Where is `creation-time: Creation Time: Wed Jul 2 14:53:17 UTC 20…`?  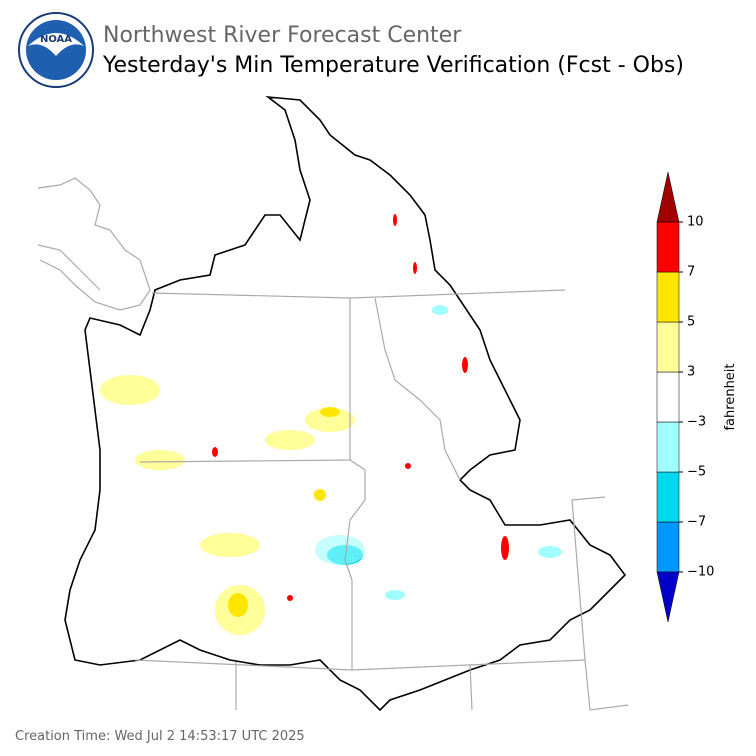 creation-time: Creation Time: Wed Jul 2 14:53:17 UTC 20… is located at coordinates (160, 736).